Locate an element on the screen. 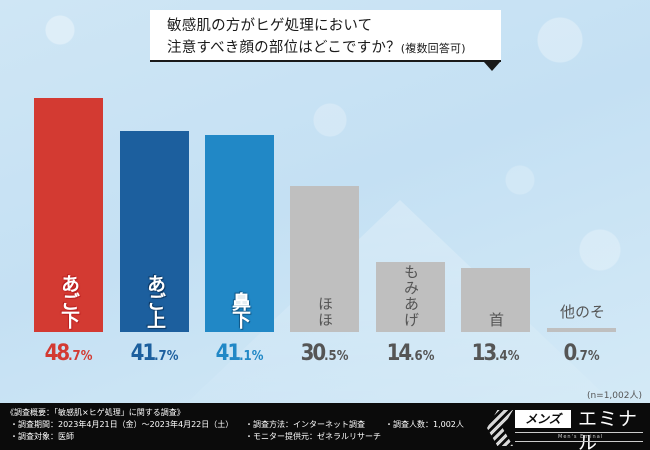 The height and width of the screenshot is (450, 650). speech-pointer-icon is located at coordinates (492, 66).